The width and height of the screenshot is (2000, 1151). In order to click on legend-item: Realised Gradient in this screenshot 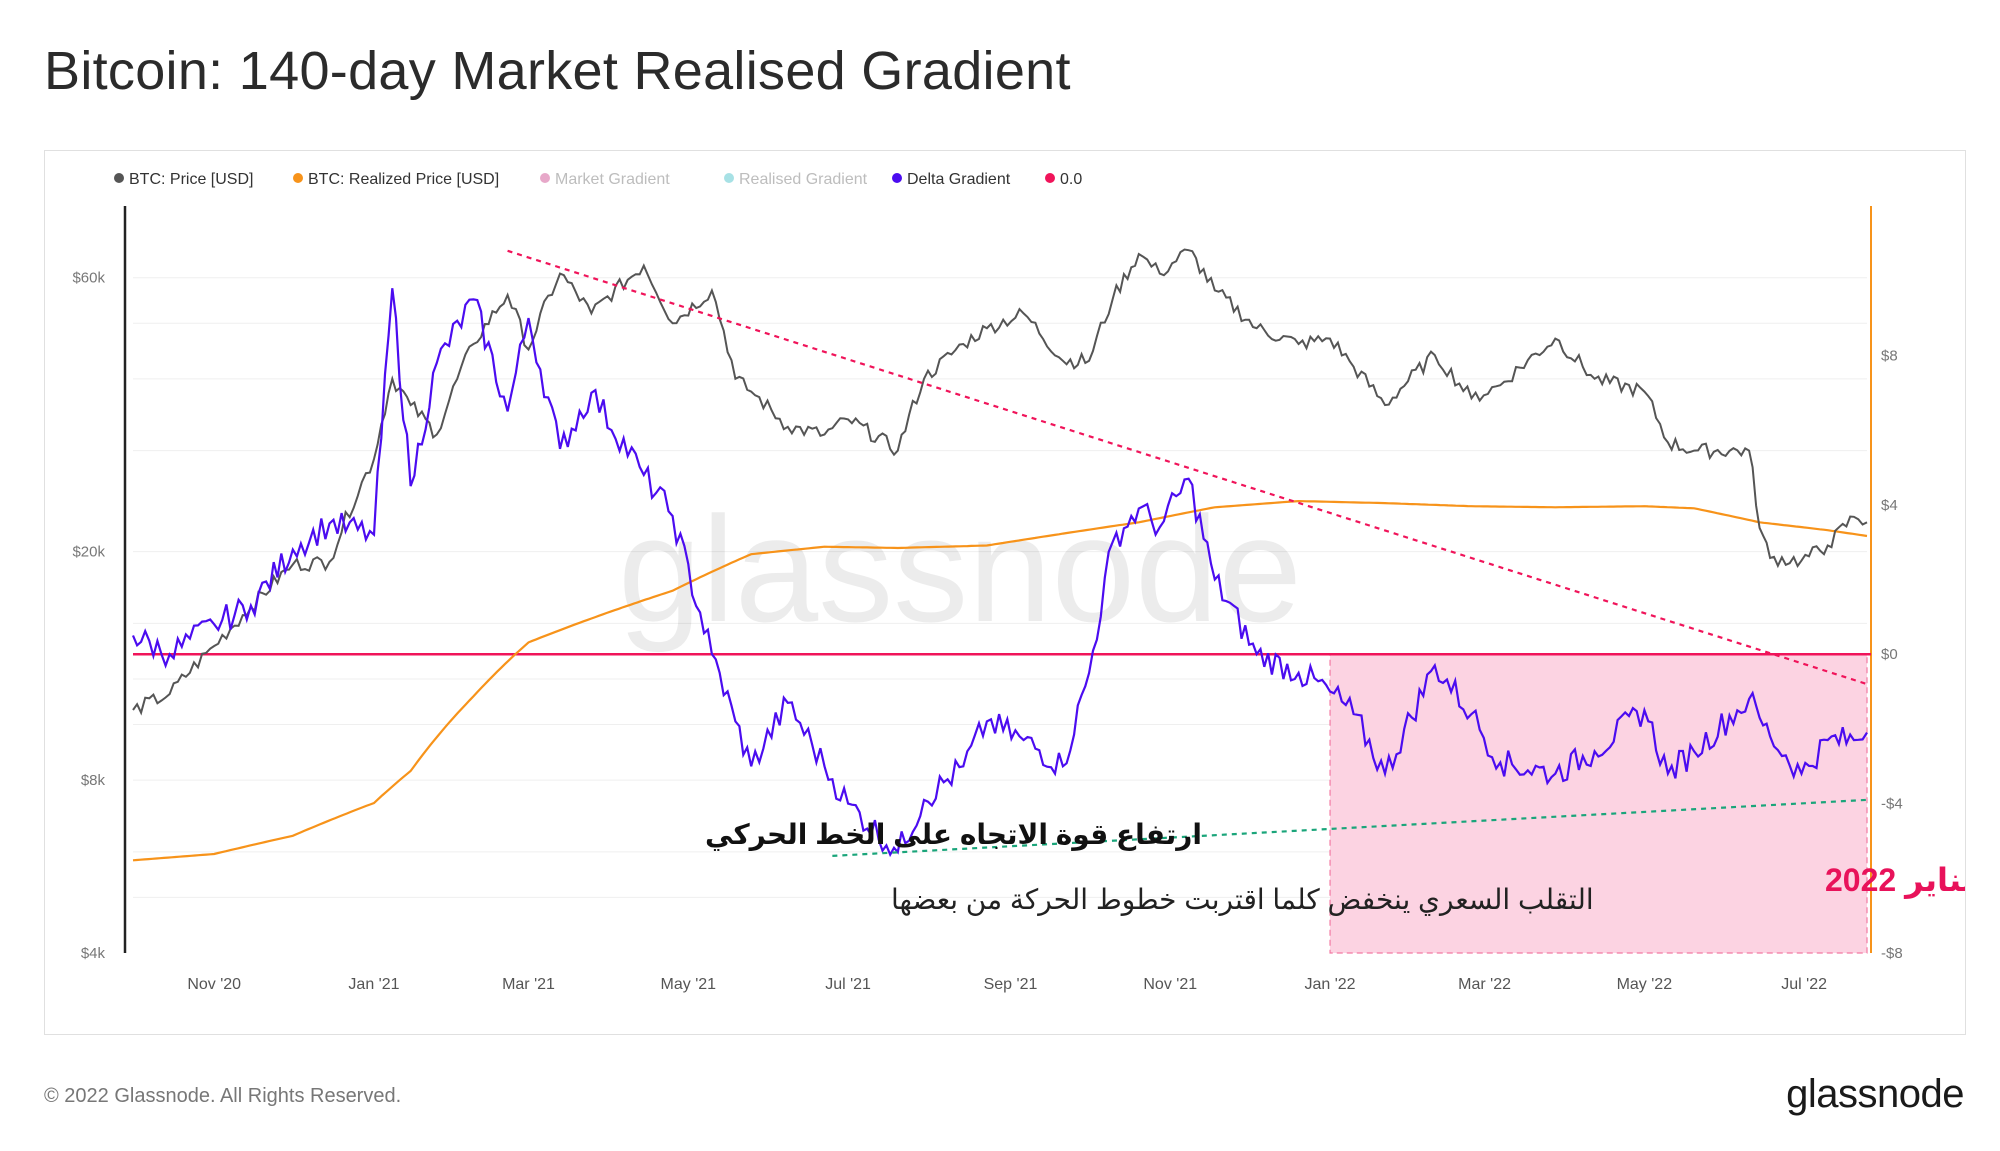, I will do `click(796, 179)`.